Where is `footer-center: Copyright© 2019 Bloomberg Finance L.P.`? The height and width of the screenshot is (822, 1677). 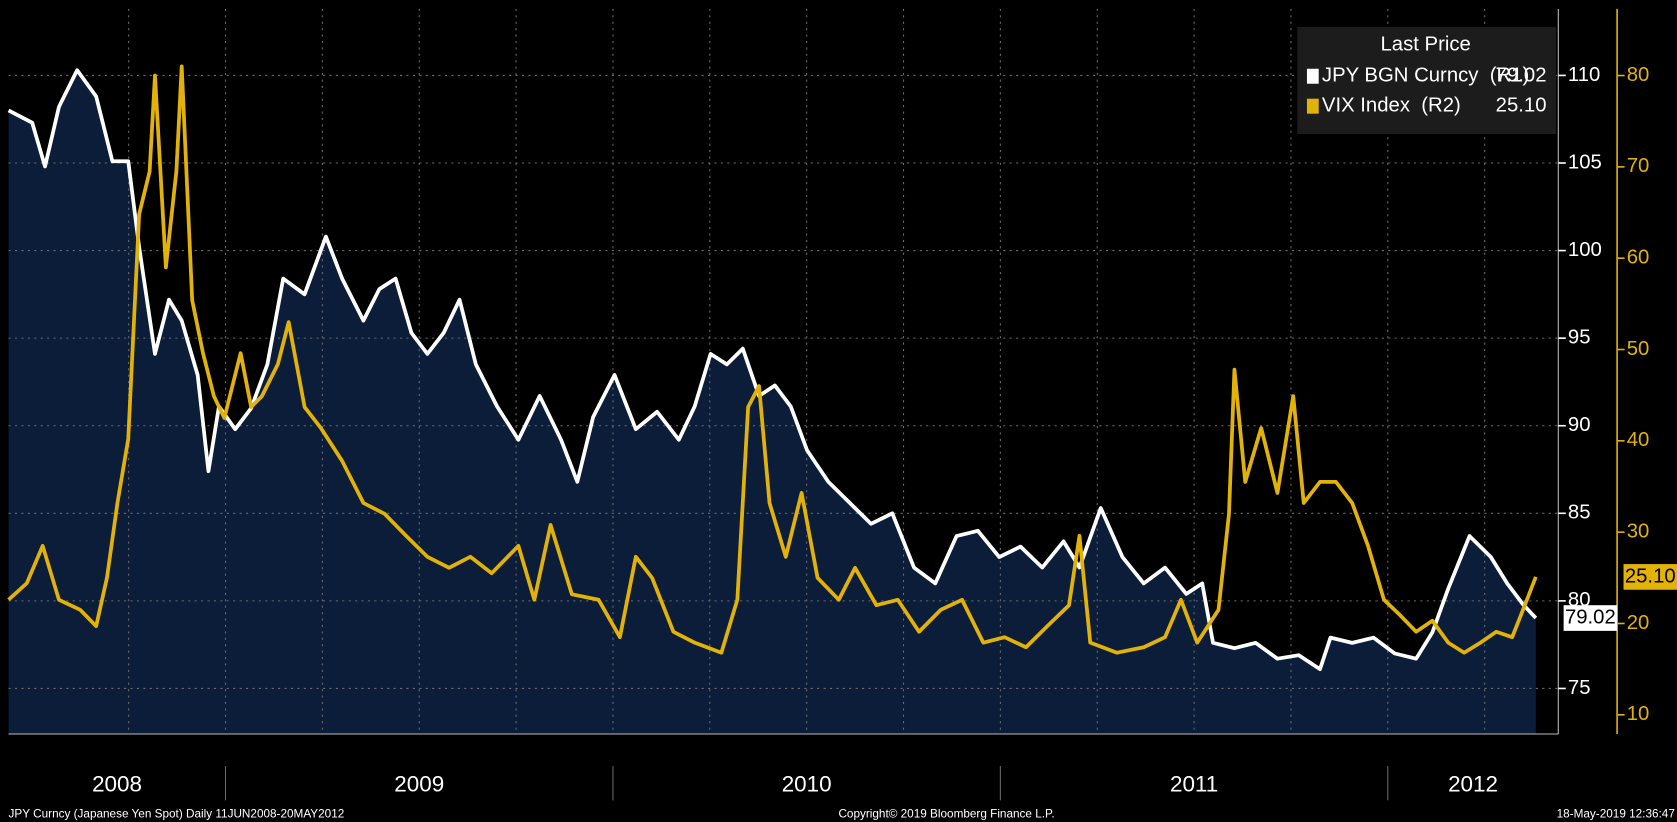
footer-center: Copyright© 2019 Bloomberg Finance L.P. is located at coordinates (946, 813).